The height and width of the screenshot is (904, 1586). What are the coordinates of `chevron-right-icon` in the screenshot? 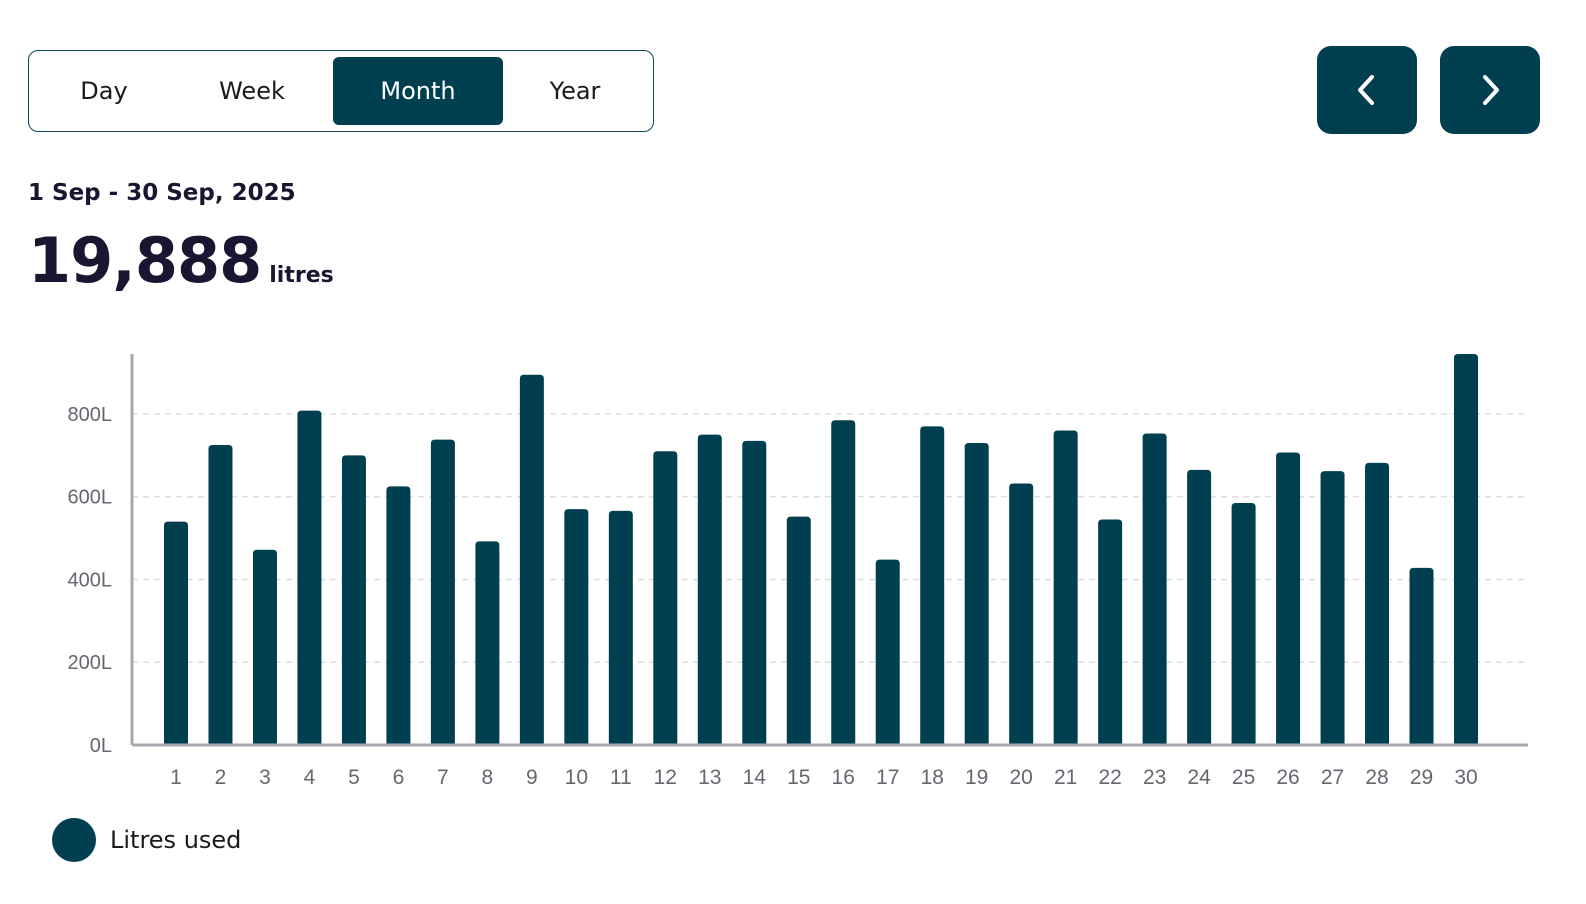 It's located at (1491, 90).